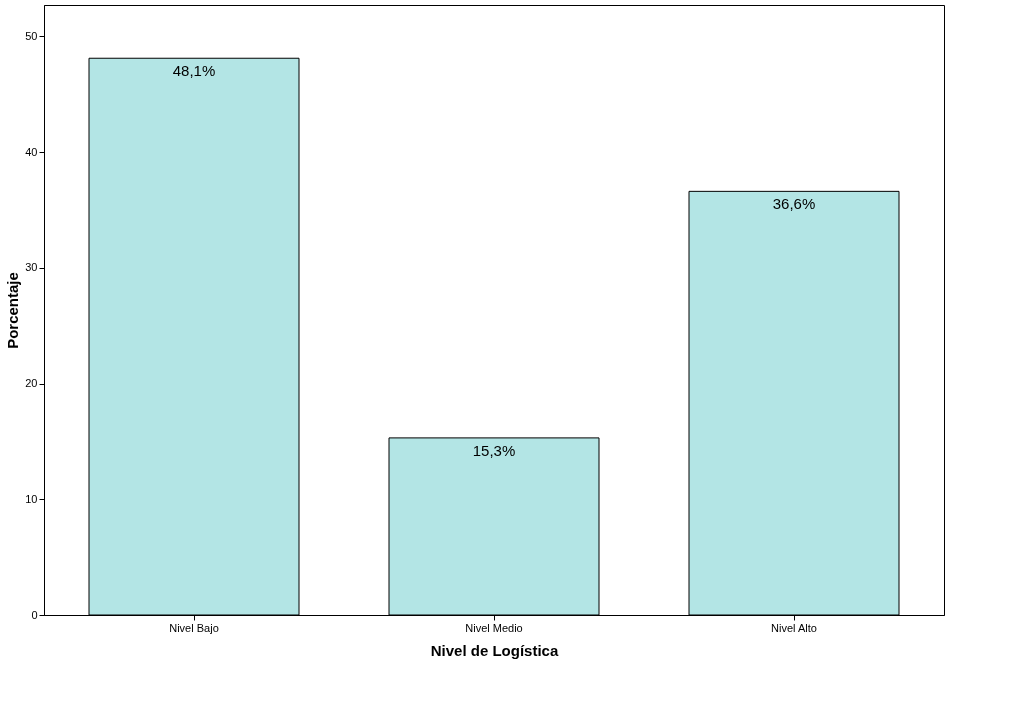 This screenshot has width=1014, height=706. What do you see at coordinates (194, 627) in the screenshot?
I see `x-tick-label: Nivel Bajo` at bounding box center [194, 627].